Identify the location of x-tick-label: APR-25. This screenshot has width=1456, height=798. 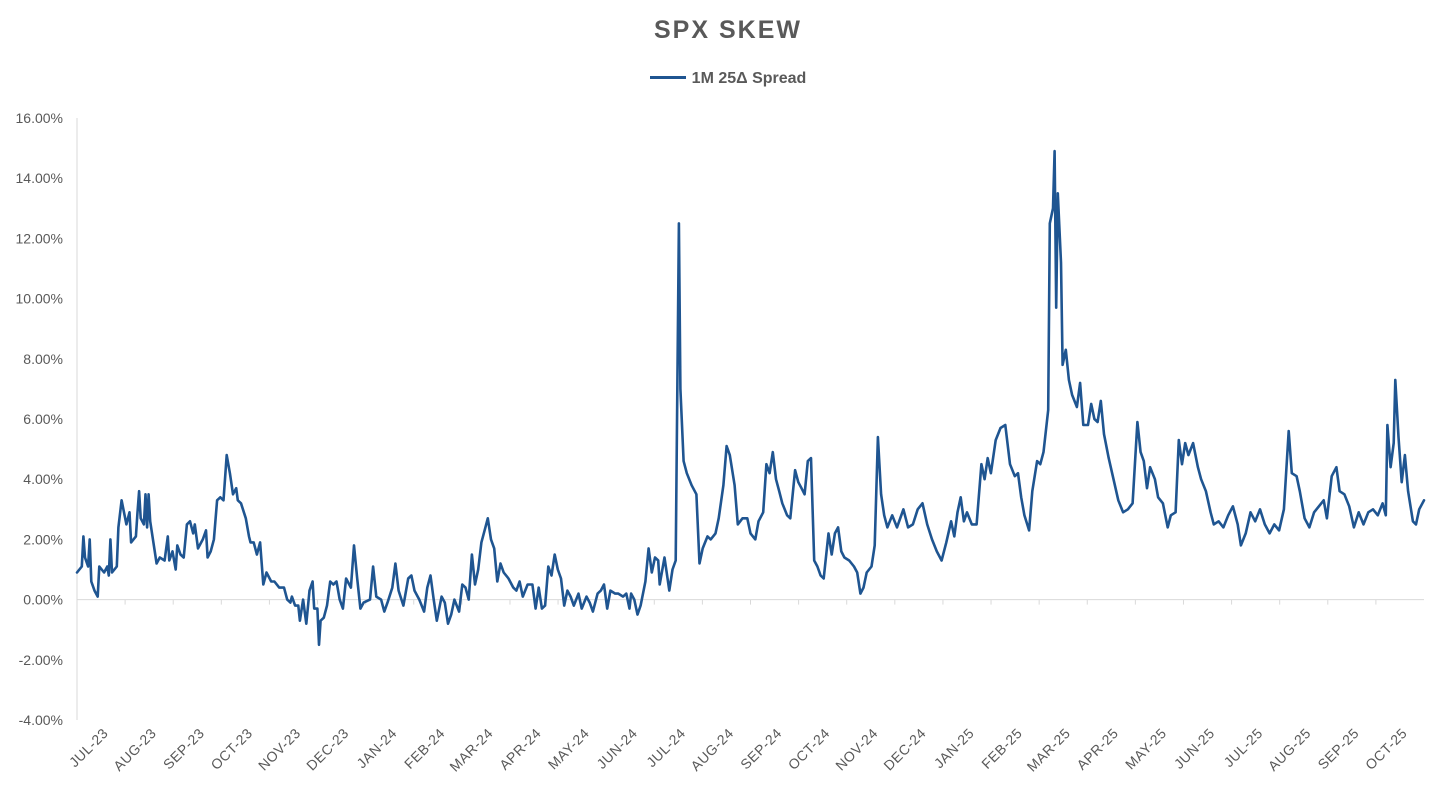
(1097, 749).